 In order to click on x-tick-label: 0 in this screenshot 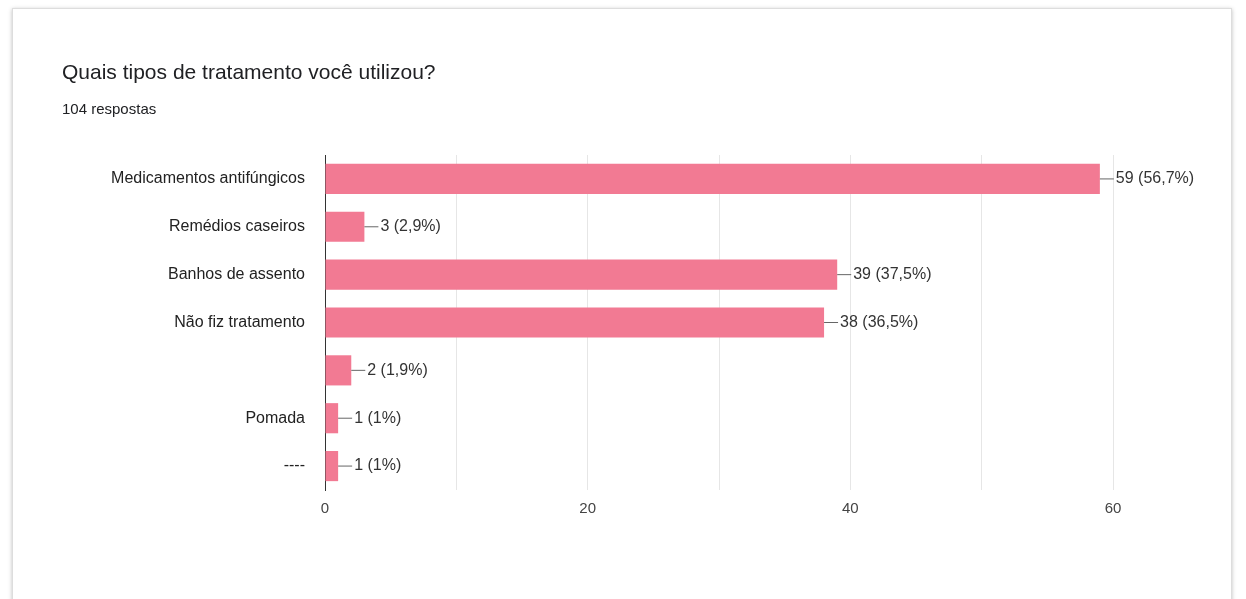, I will do `click(325, 508)`.